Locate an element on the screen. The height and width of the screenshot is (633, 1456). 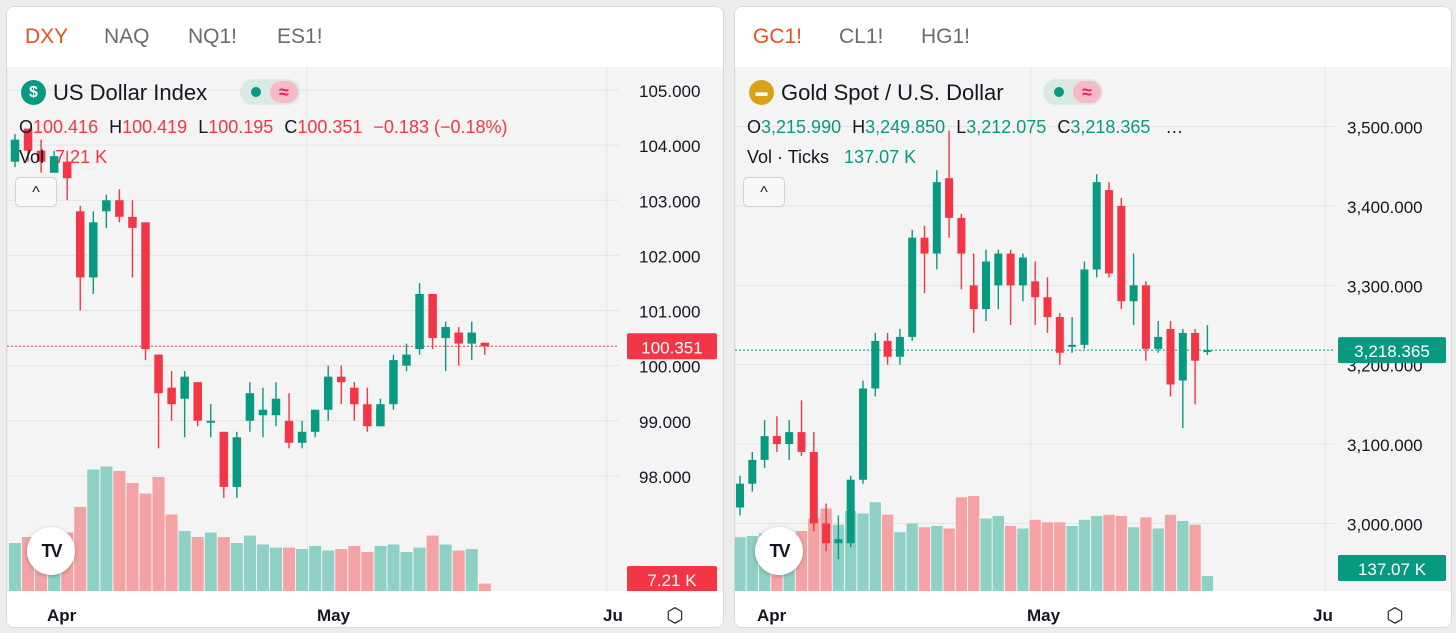
tab-dxy: DXY is located at coordinates (47, 36).